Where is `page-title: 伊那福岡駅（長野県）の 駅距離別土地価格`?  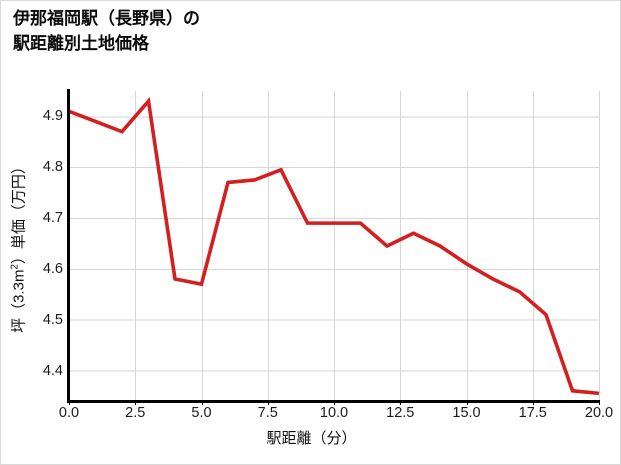
page-title: 伊那福岡駅（長野県）の 駅距離別土地価格 is located at coordinates (106, 31).